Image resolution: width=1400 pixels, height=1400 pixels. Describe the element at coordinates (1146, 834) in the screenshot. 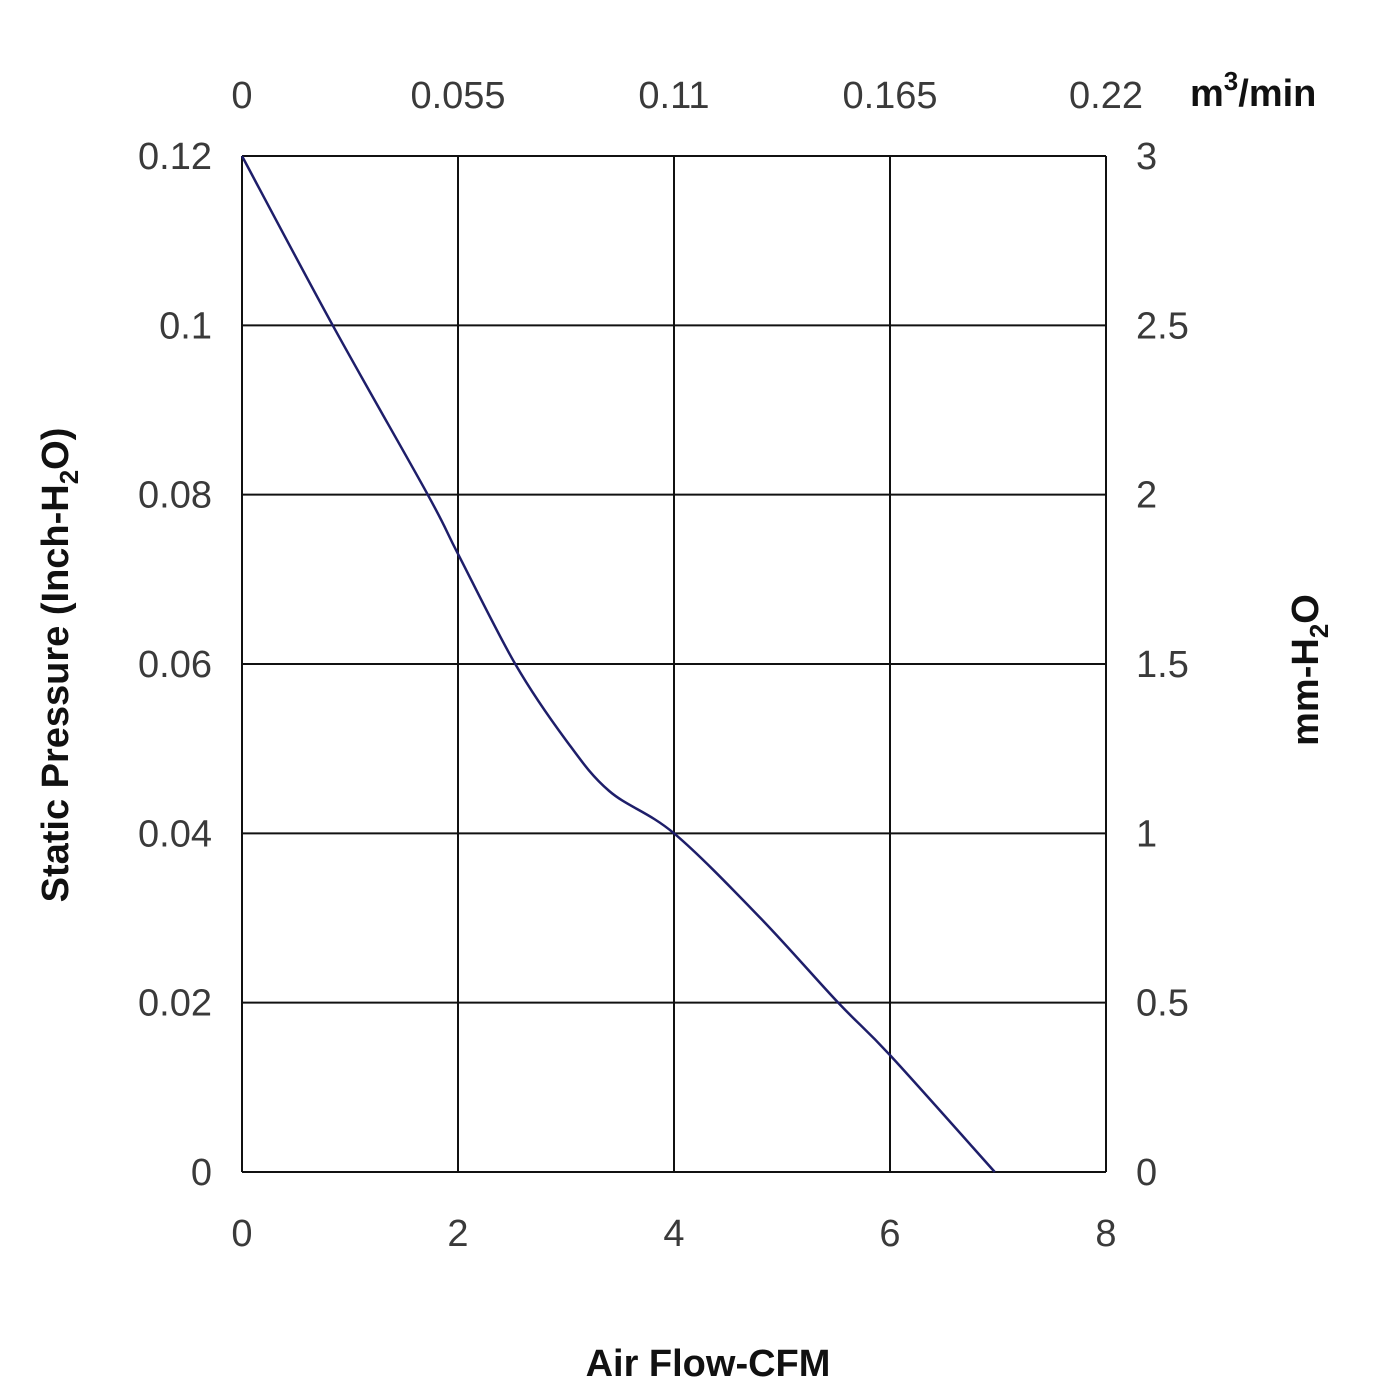

I see `right-tick-label: 1` at that location.